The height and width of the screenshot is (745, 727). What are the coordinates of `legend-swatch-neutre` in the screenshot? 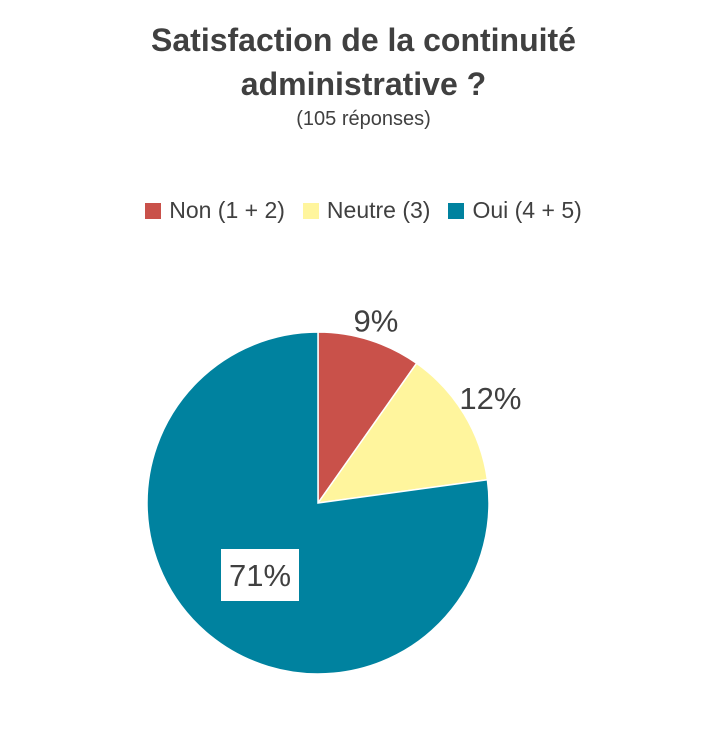 It's located at (310, 210).